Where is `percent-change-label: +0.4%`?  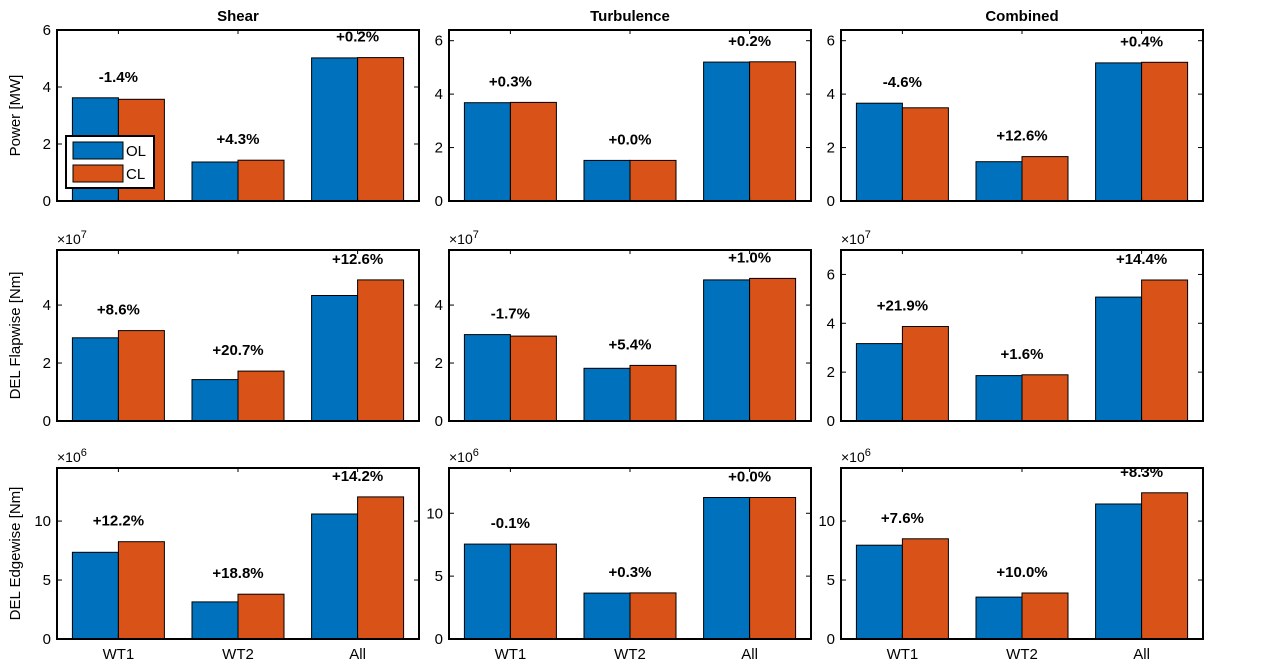
percent-change-label: +0.4% is located at coordinates (1141, 41).